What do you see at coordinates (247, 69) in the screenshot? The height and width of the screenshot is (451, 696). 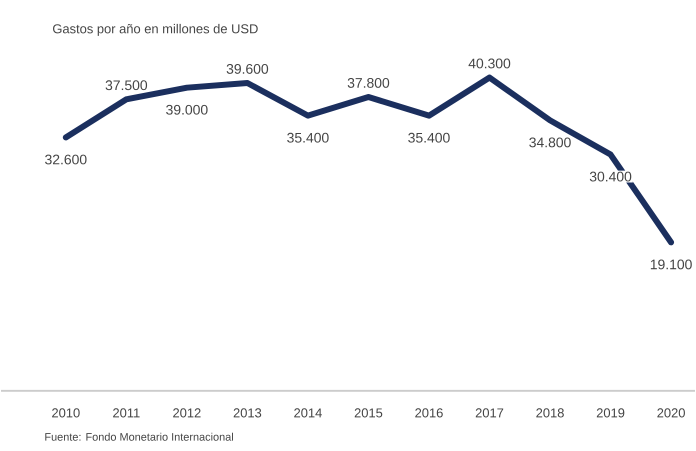 I see `data-label: 39.600` at bounding box center [247, 69].